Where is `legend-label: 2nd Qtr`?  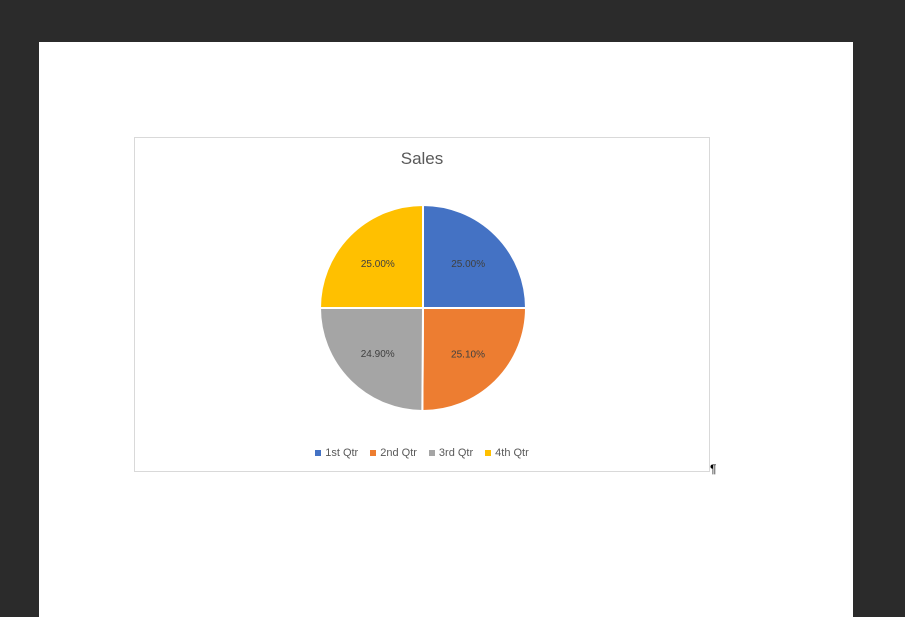
legend-label: 2nd Qtr is located at coordinates (398, 453).